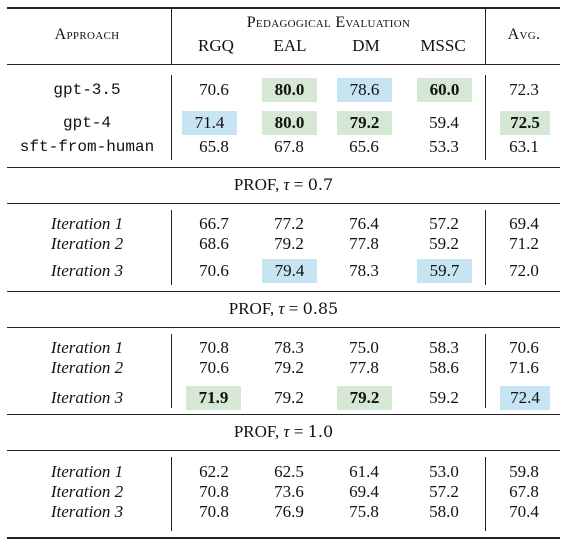 This screenshot has height=541, width=567. I want to click on cell-avg: 70.6, so click(524, 347).